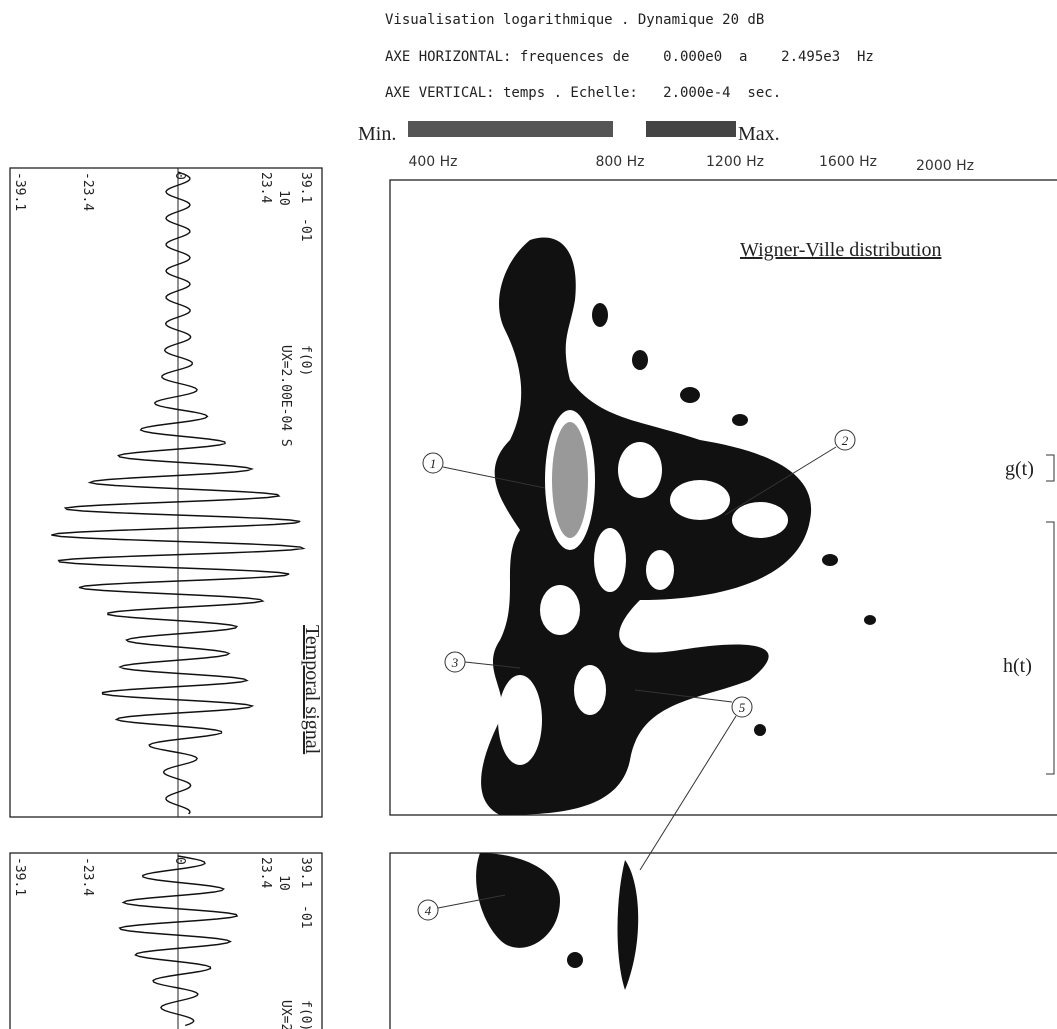 The image size is (1057, 1029). I want to click on signal-frame-bottom, so click(166, 940).